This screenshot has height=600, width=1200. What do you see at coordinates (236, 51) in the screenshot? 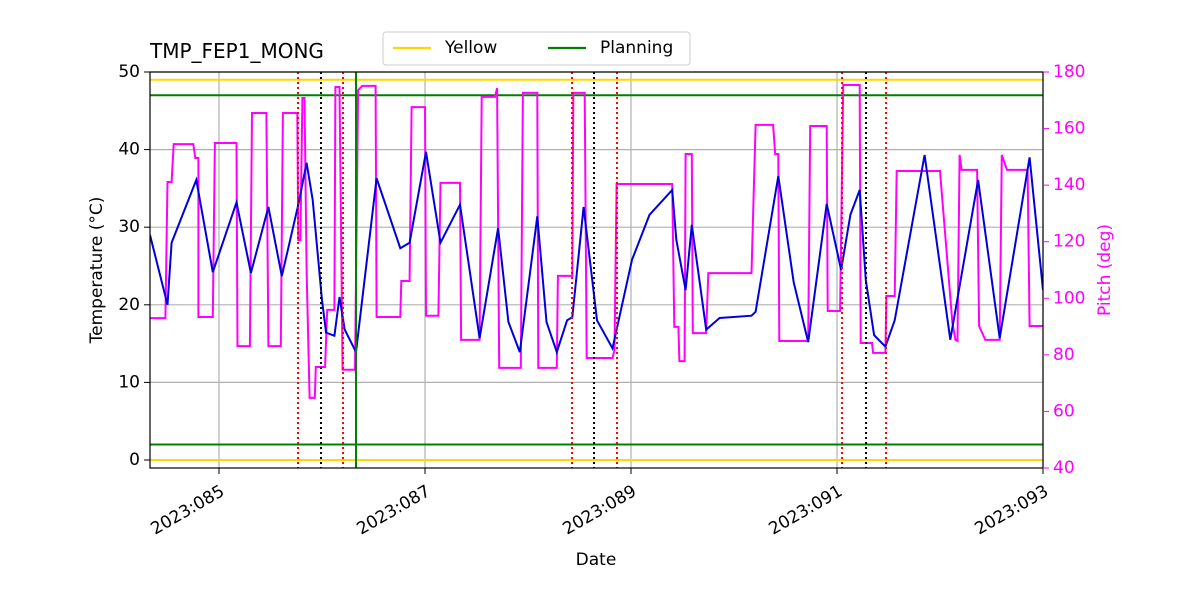
I see `chart-title: TMP_FEP1_MONG` at bounding box center [236, 51].